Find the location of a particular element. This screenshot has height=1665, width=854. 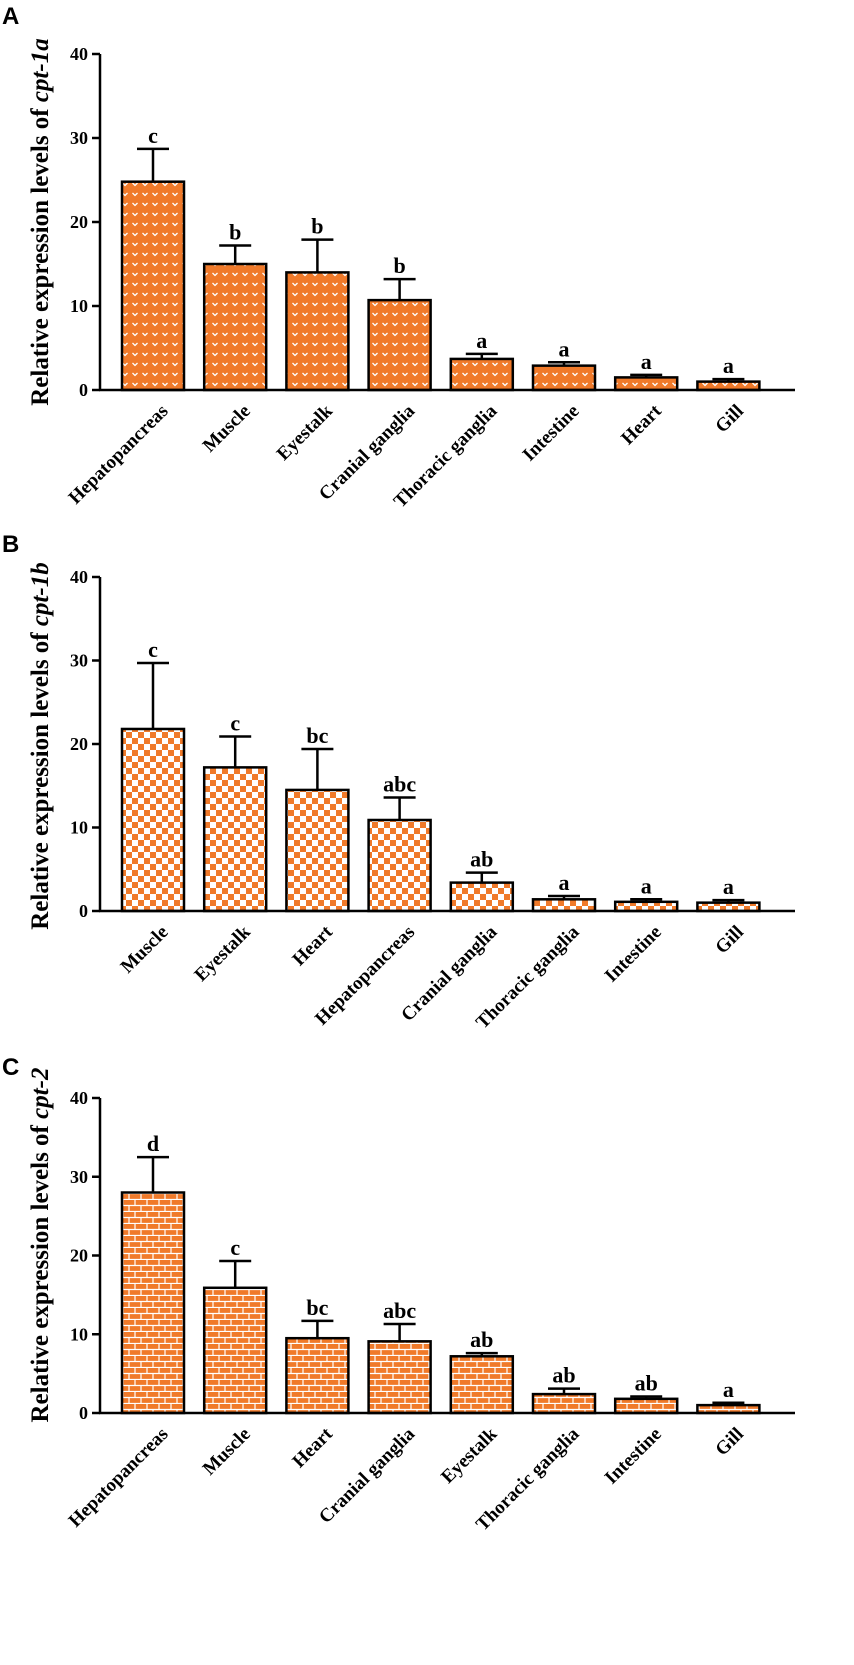

panel-b-category-label: Muscle is located at coordinates (145, 950).